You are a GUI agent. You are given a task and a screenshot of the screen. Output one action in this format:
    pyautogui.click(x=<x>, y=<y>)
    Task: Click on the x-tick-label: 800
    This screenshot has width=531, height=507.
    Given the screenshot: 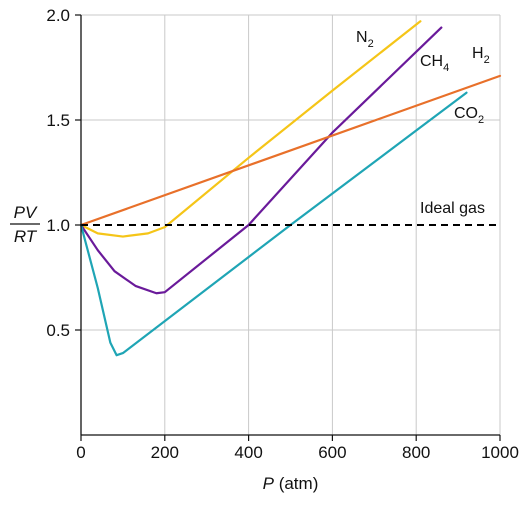 What is the action you would take?
    pyautogui.click(x=416, y=452)
    